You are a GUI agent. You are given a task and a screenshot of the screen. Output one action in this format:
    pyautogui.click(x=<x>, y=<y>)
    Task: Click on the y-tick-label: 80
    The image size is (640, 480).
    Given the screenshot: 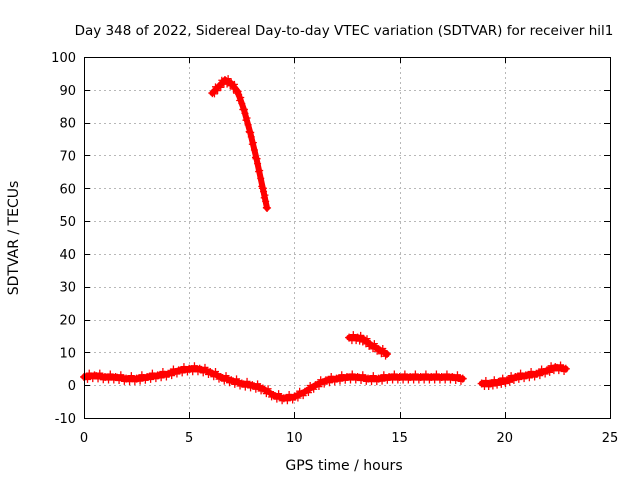 What is the action you would take?
    pyautogui.click(x=67, y=124)
    